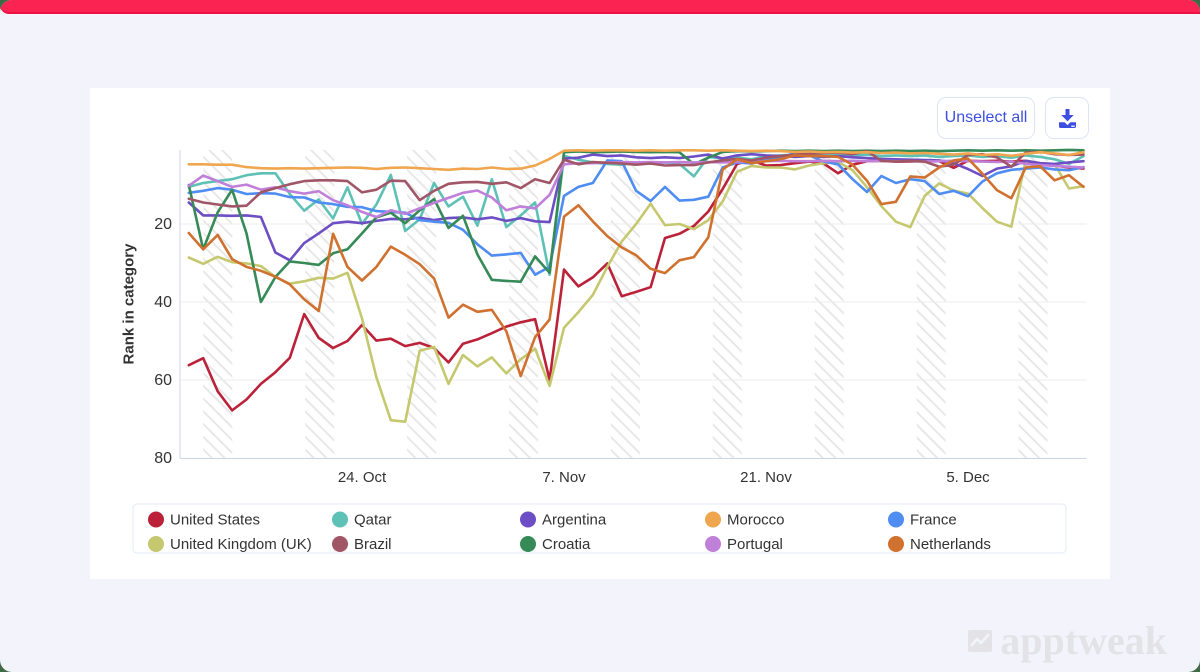  What do you see at coordinates (766, 477) in the screenshot?
I see `svg-text: 21. Nov` at bounding box center [766, 477].